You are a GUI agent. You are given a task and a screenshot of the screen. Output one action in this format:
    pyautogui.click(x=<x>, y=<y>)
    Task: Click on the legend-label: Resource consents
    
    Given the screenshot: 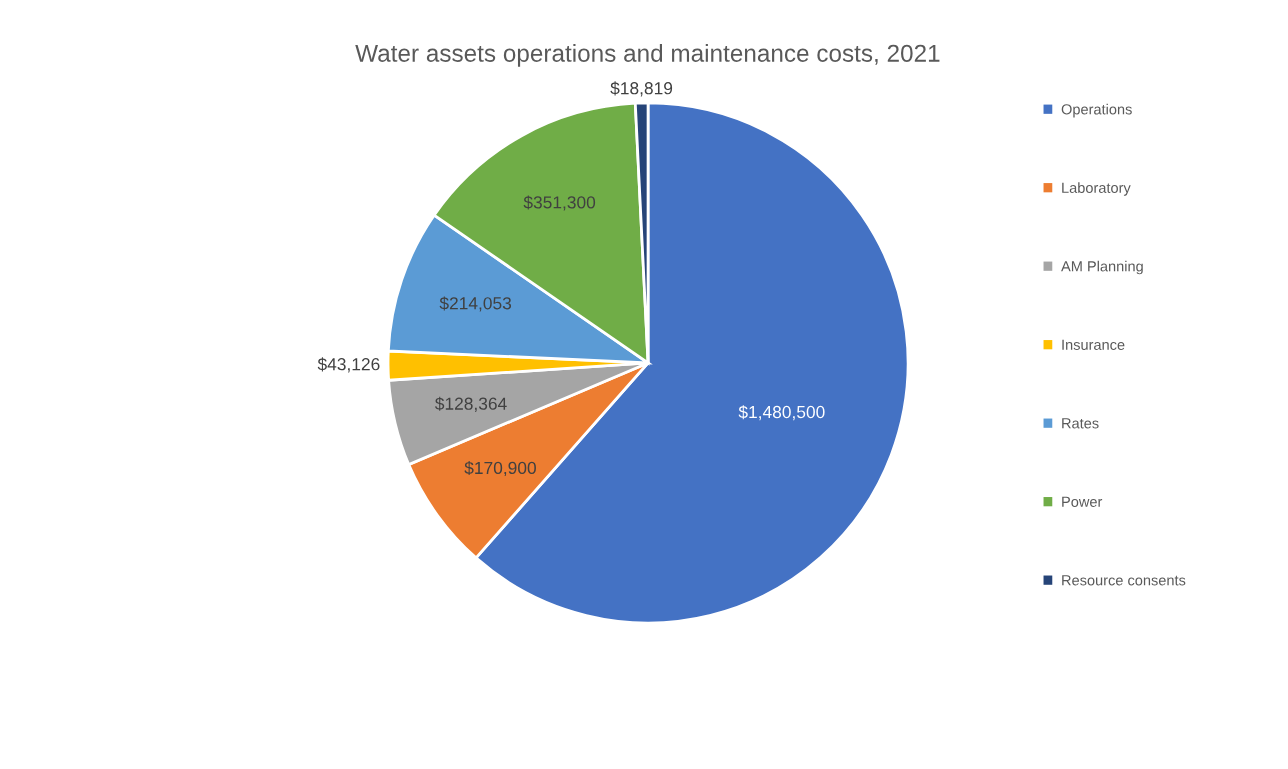 What is the action you would take?
    pyautogui.click(x=1124, y=580)
    